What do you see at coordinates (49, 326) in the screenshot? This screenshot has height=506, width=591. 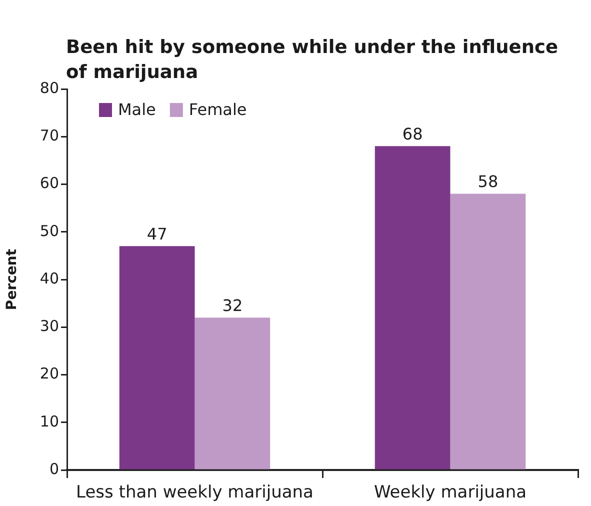 I see `y-tick-label: 30` at bounding box center [49, 326].